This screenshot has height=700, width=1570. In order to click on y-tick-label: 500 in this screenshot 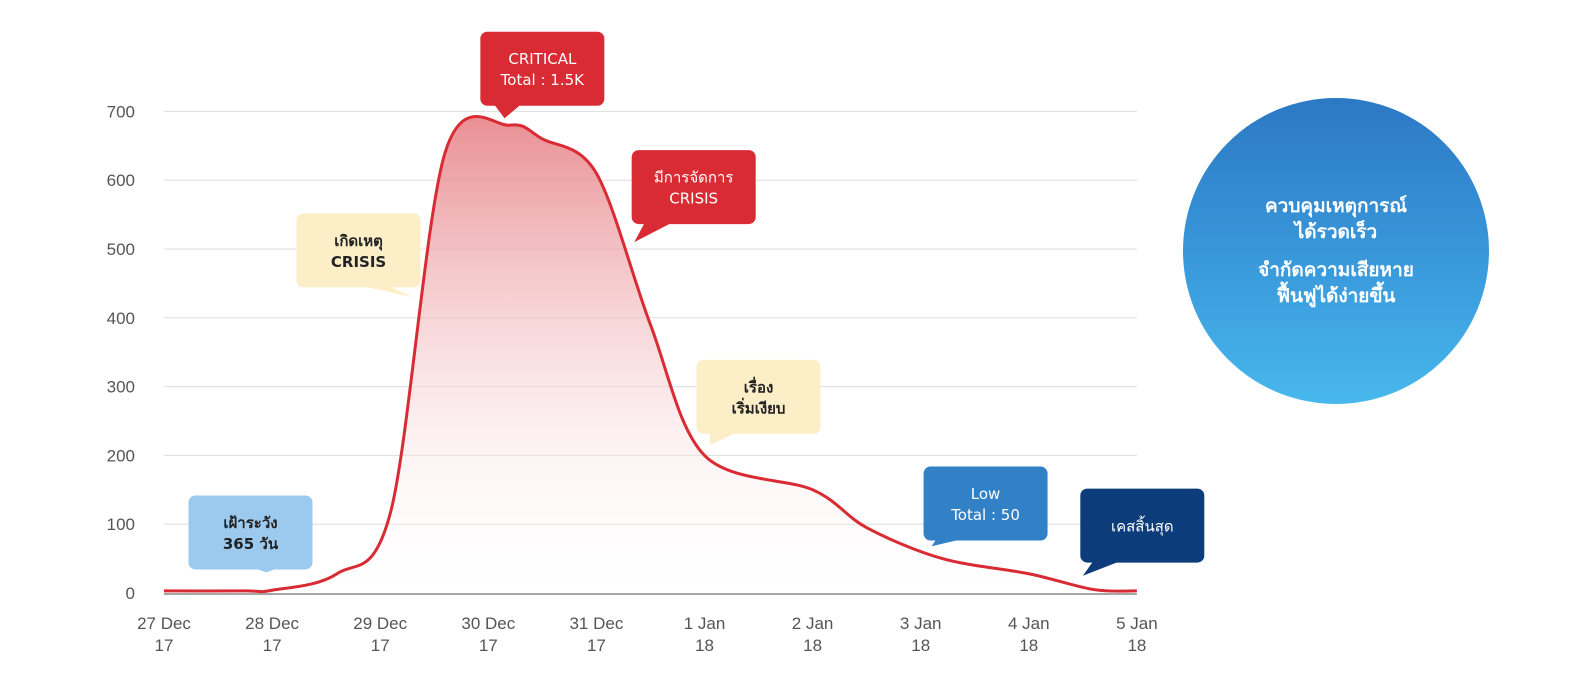, I will do `click(121, 249)`.